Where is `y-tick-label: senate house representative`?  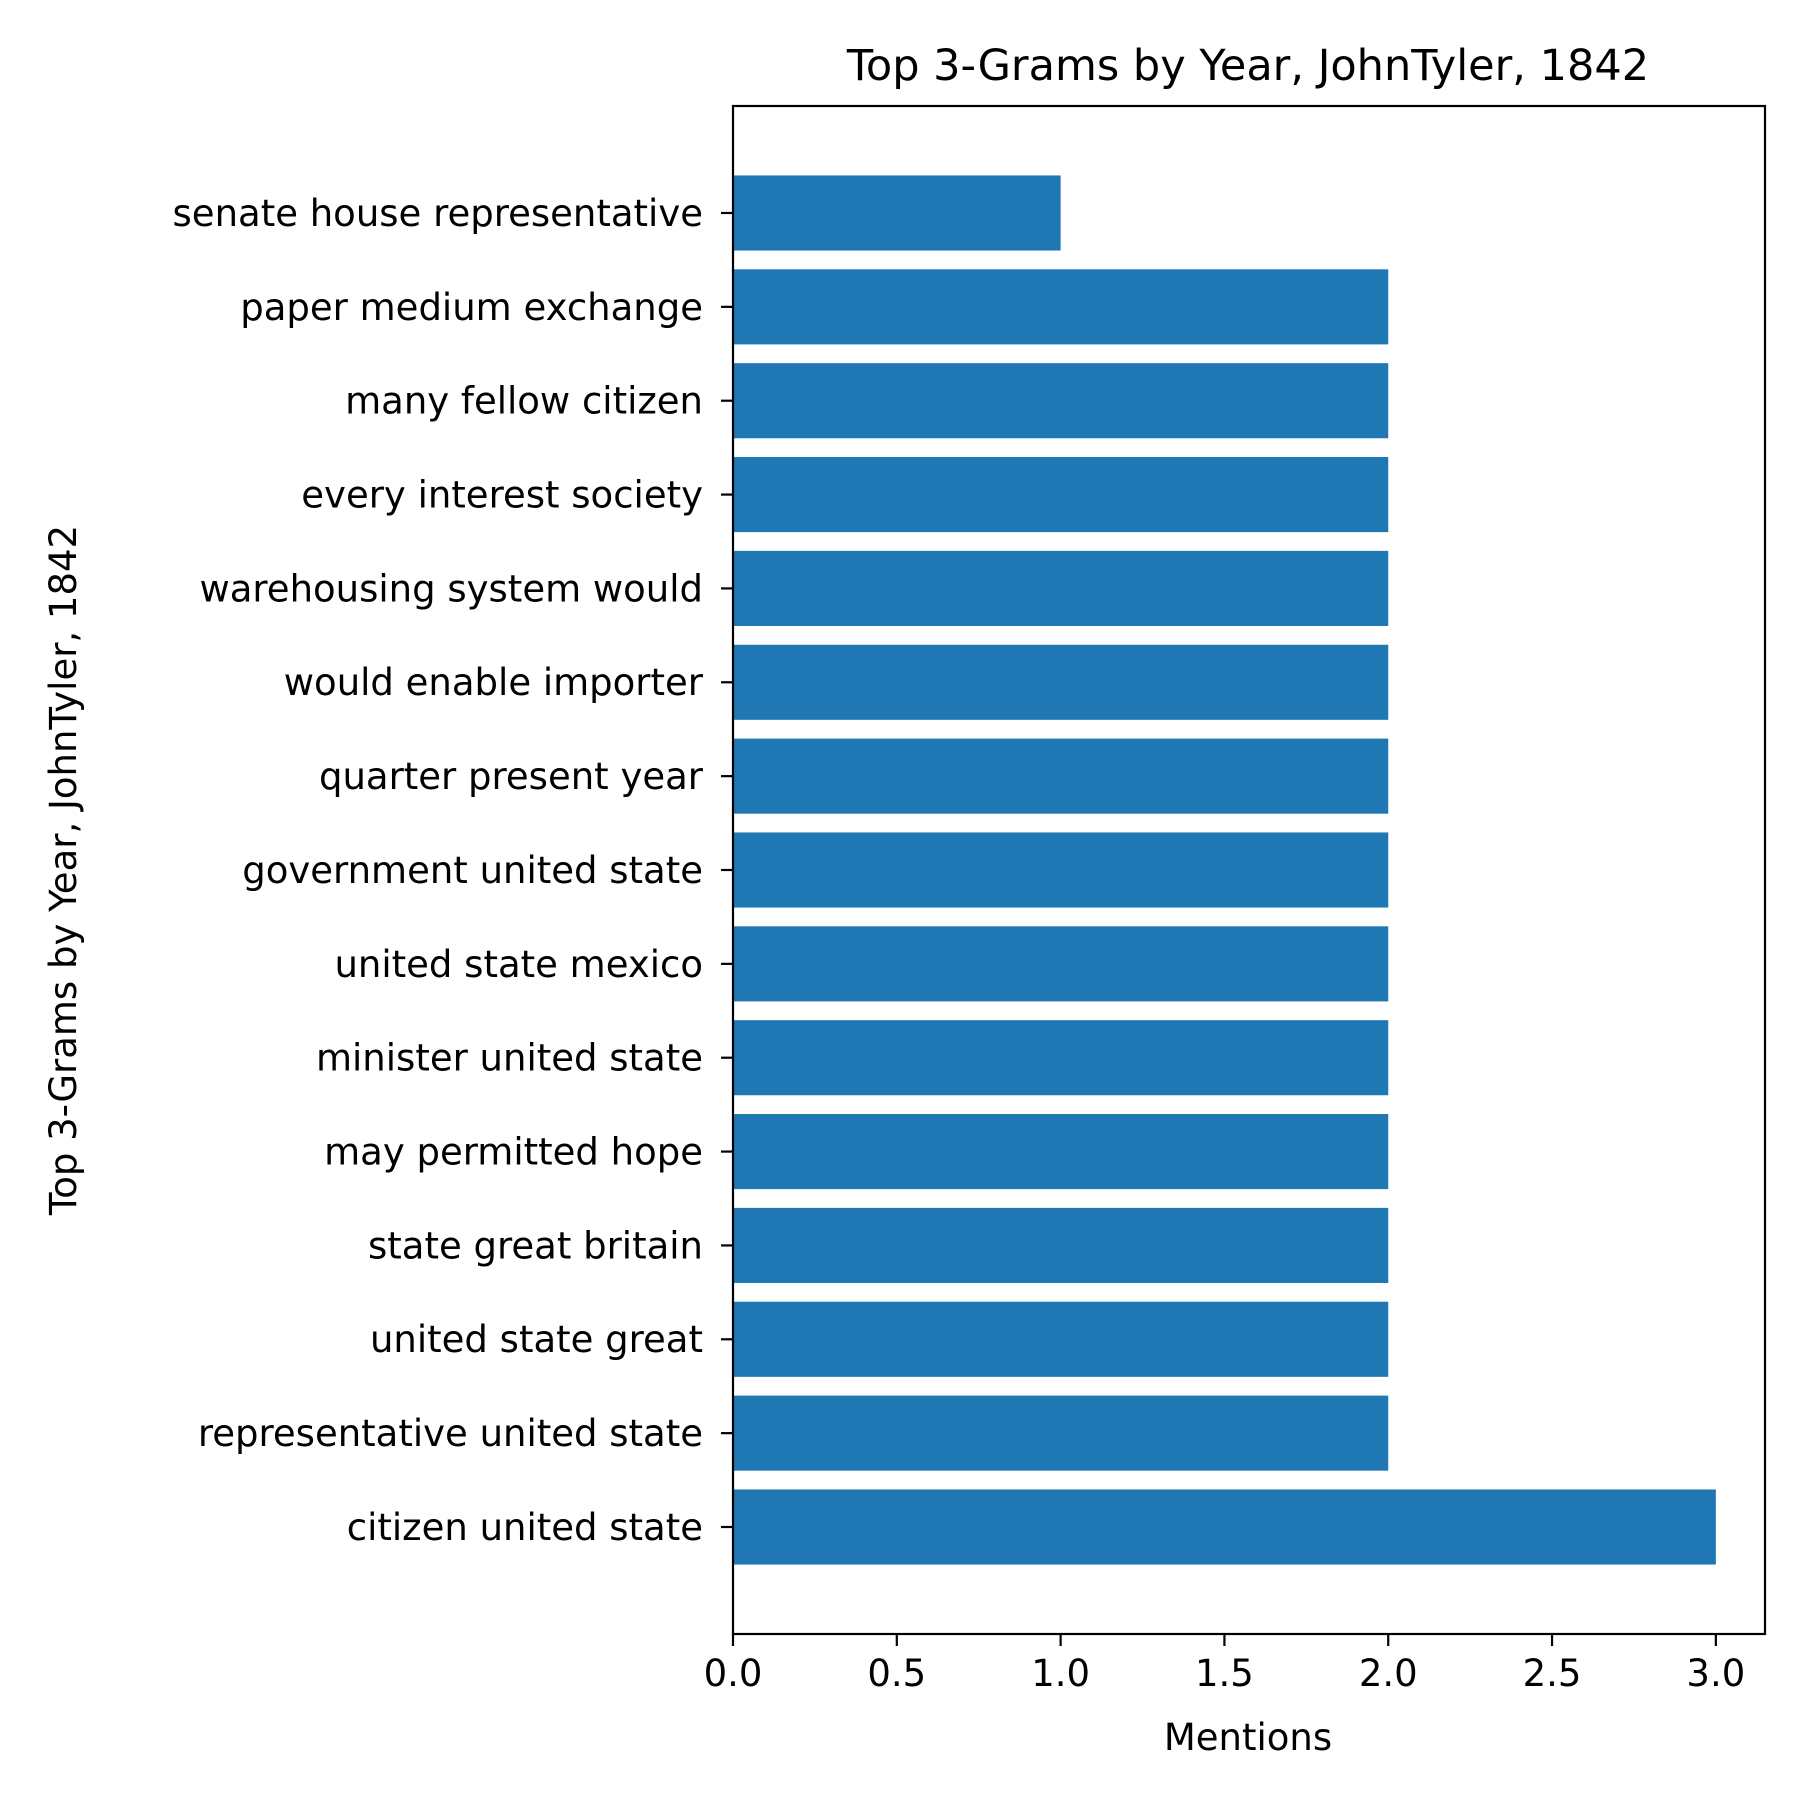
y-tick-label: senate house representative is located at coordinates (438, 213).